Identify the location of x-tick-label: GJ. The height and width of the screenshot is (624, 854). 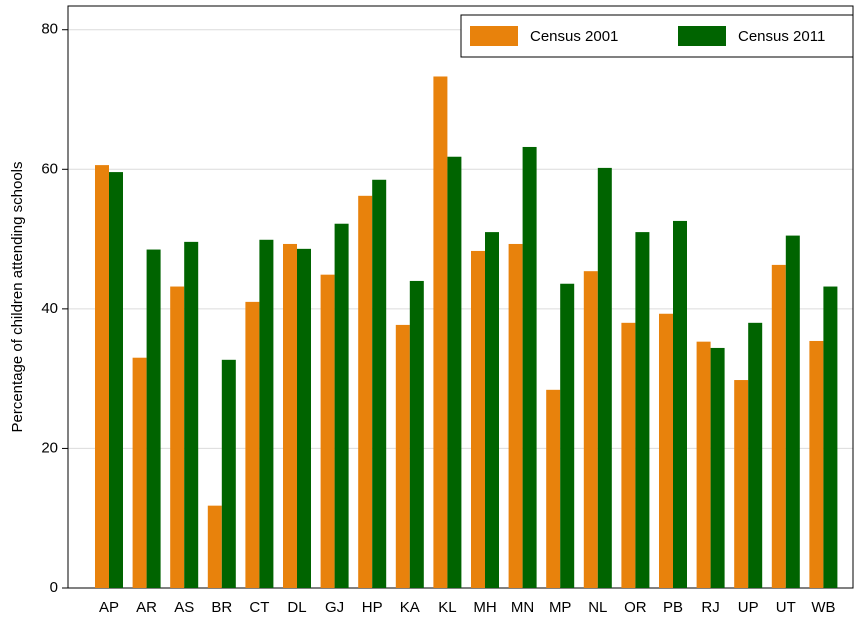
(334, 607).